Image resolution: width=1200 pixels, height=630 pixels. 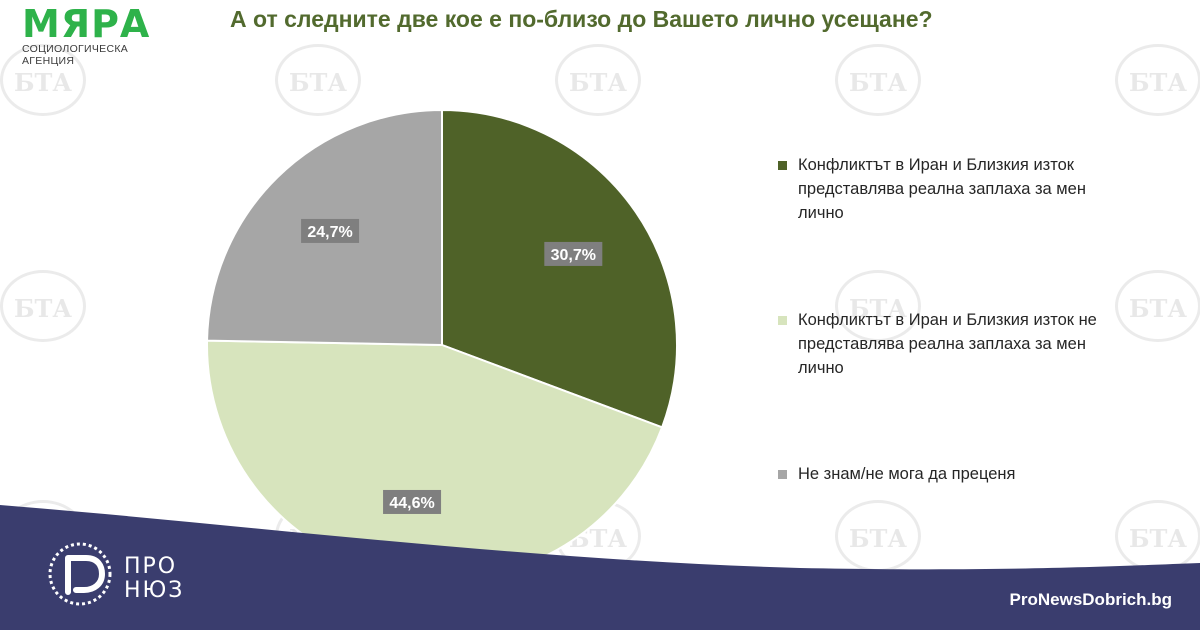 I want to click on data-label-text-3: 24,7%, so click(x=329, y=232).